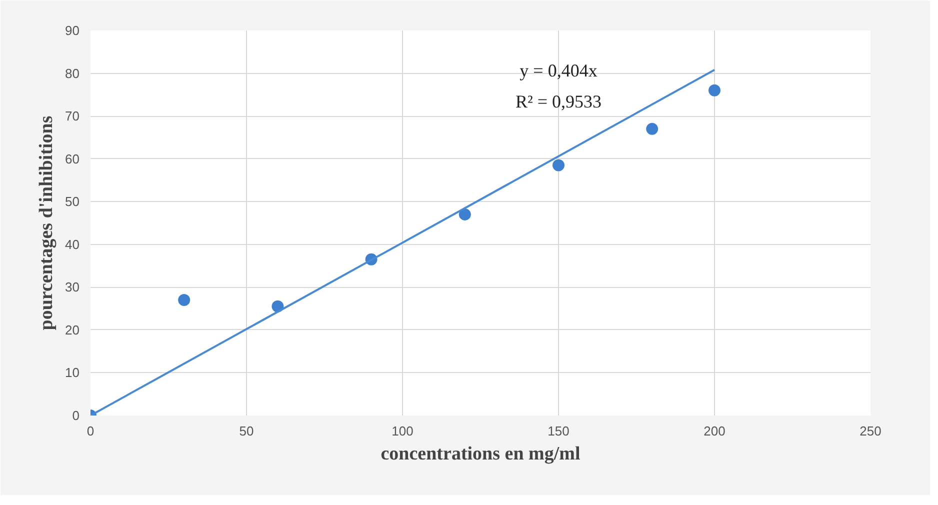 The height and width of the screenshot is (505, 938). Describe the element at coordinates (72, 287) in the screenshot. I see `y-tick-label: 30` at that location.